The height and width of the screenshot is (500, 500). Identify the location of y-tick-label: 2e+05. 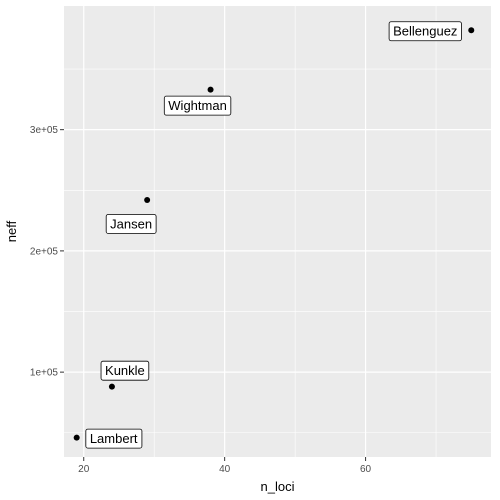
(44, 251).